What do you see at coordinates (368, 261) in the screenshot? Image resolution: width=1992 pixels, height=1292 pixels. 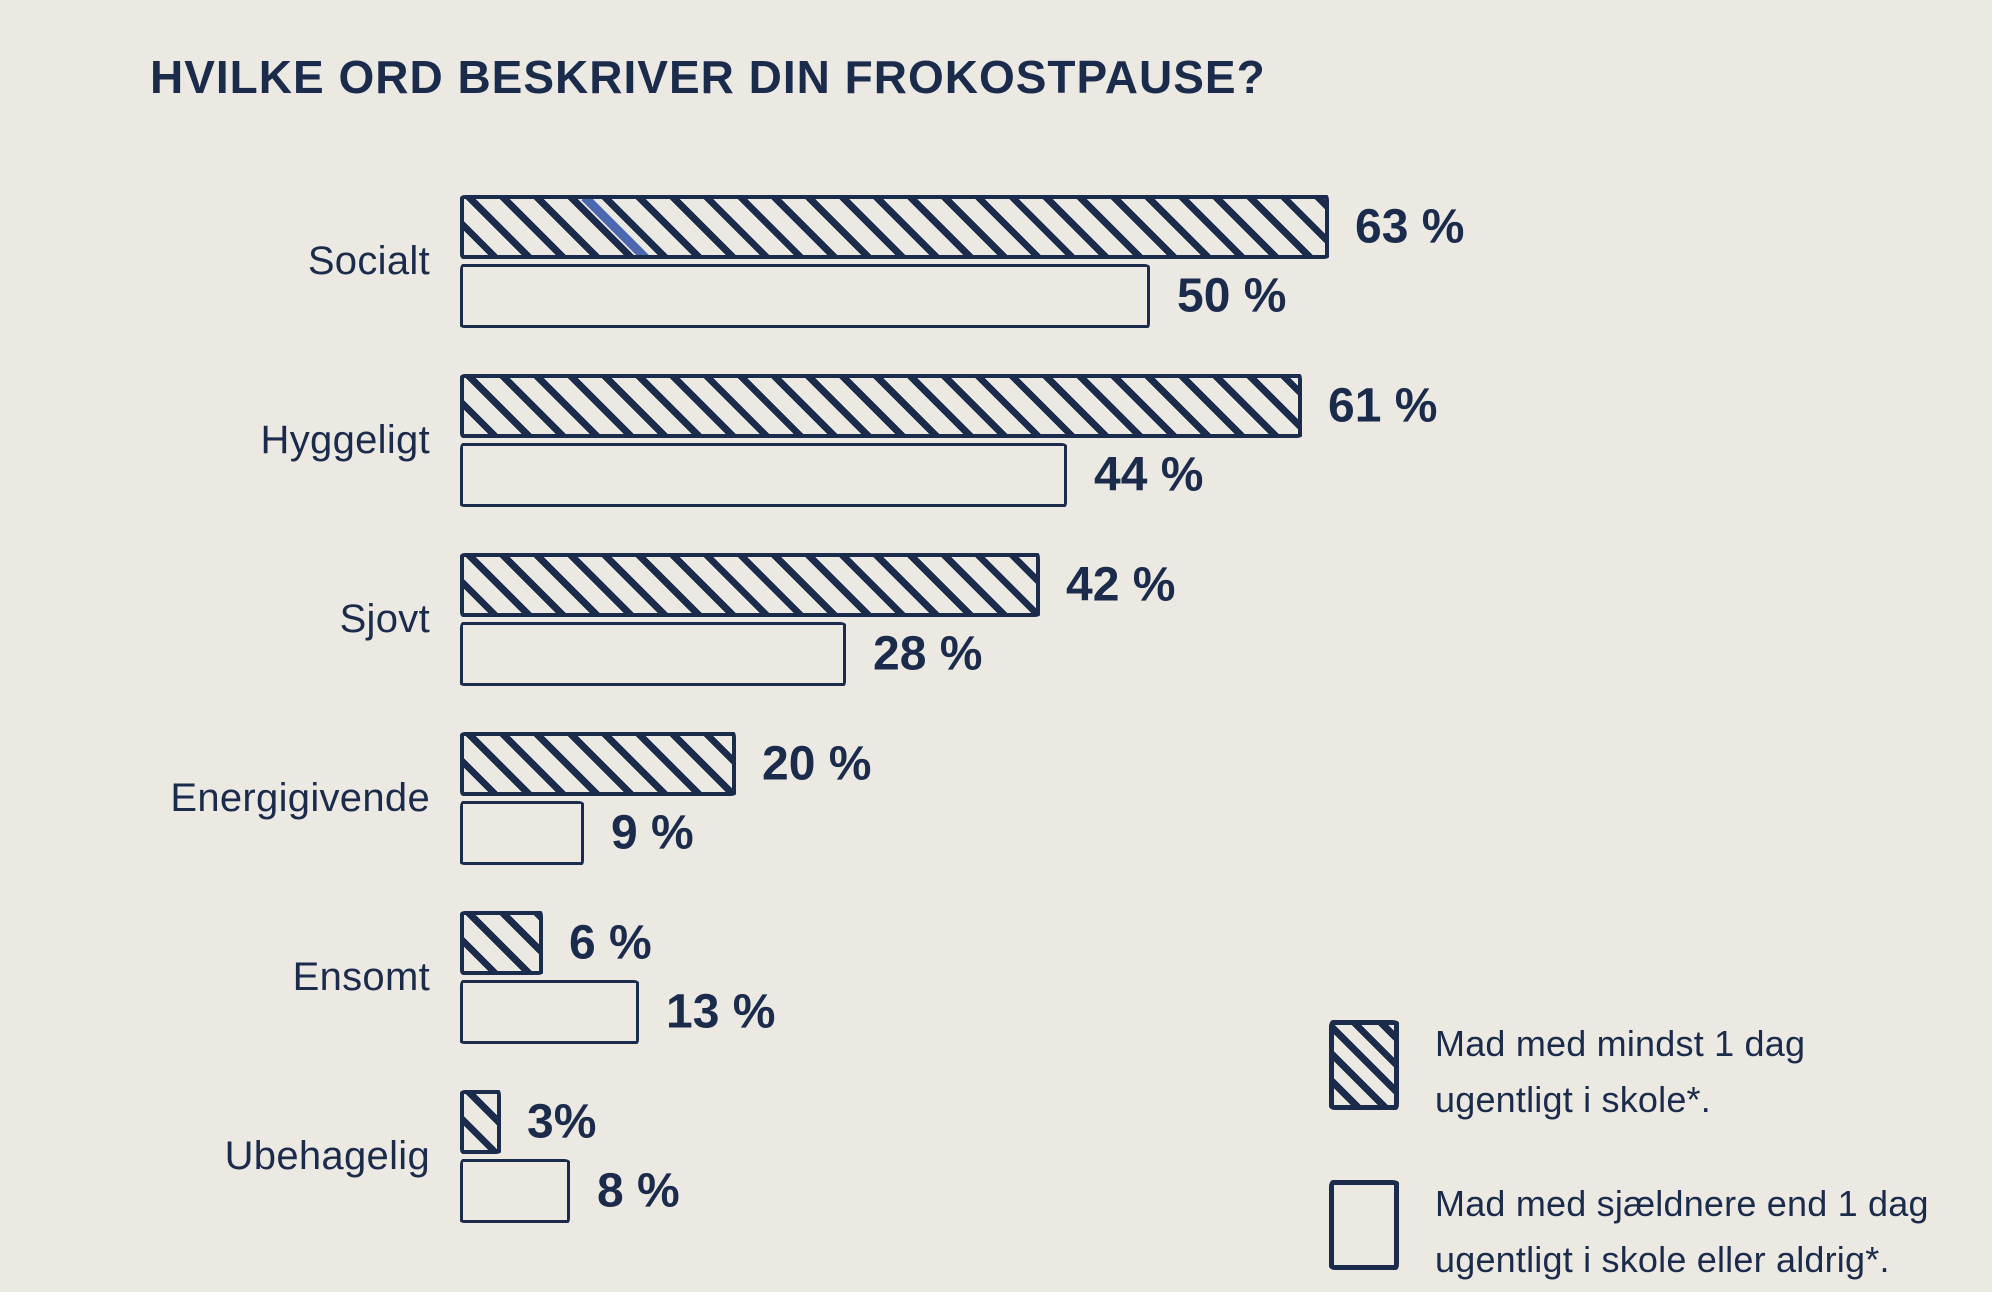 I see `category-label: Socialt` at bounding box center [368, 261].